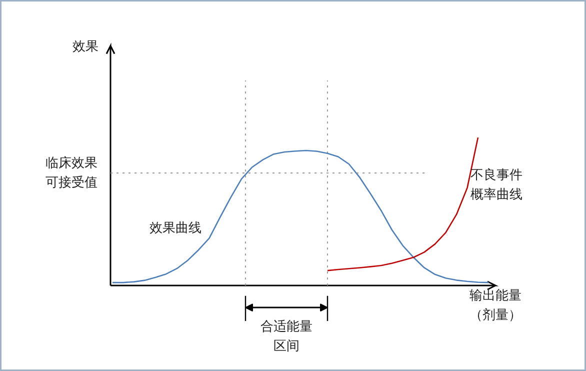  Describe the element at coordinates (72, 173) in the screenshot. I see `ref-line-label: 临床效果可接受值` at that location.